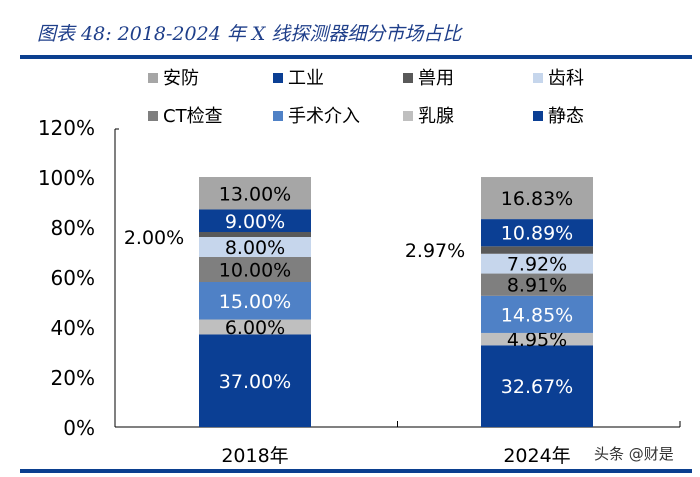 The height and width of the screenshot is (477, 700). I want to click on legend-swatch-静态, so click(538, 116).